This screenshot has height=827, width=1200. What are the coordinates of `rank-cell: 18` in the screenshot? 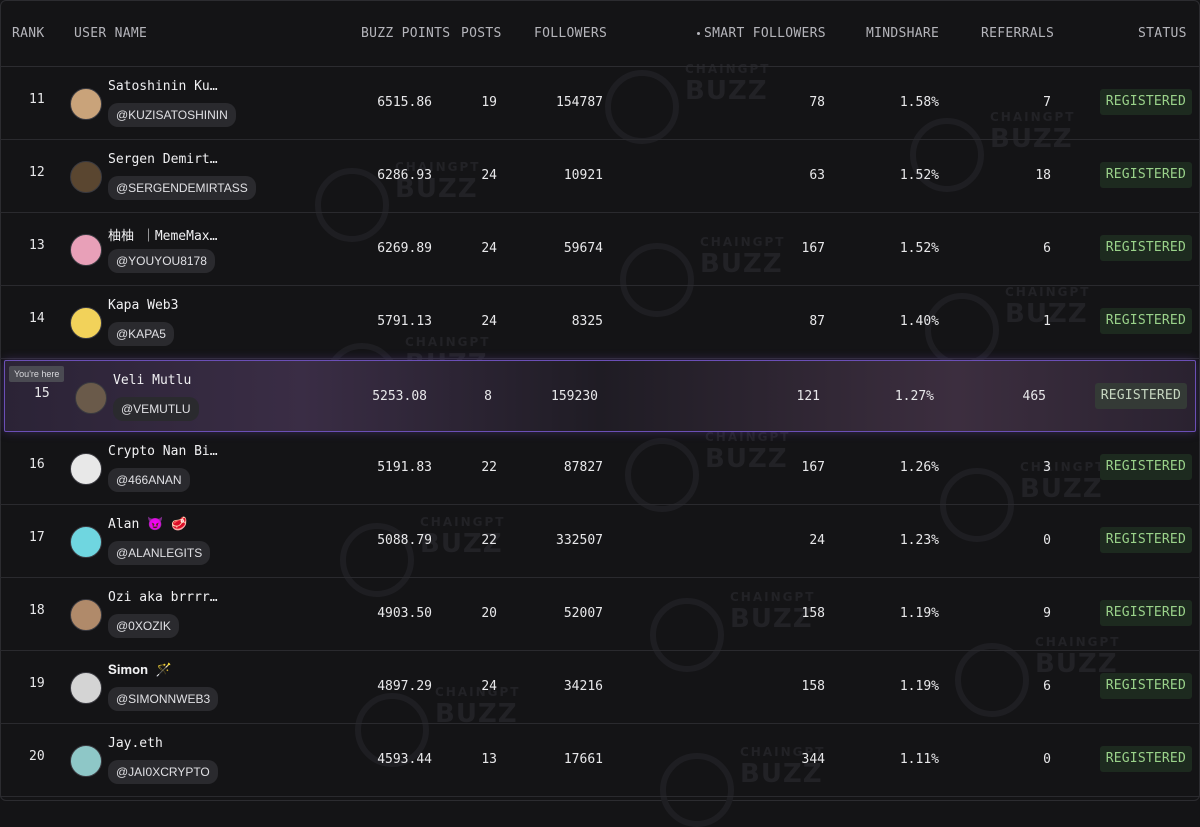 It's located at (37, 610).